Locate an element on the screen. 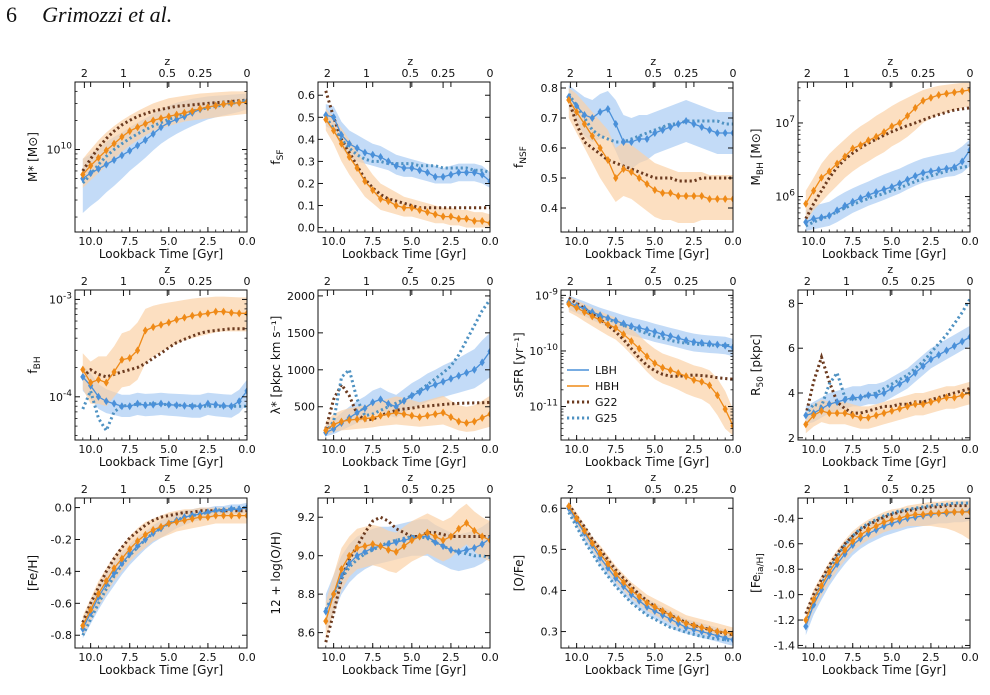  x-tick-label: 0.0 is located at coordinates (733, 657).